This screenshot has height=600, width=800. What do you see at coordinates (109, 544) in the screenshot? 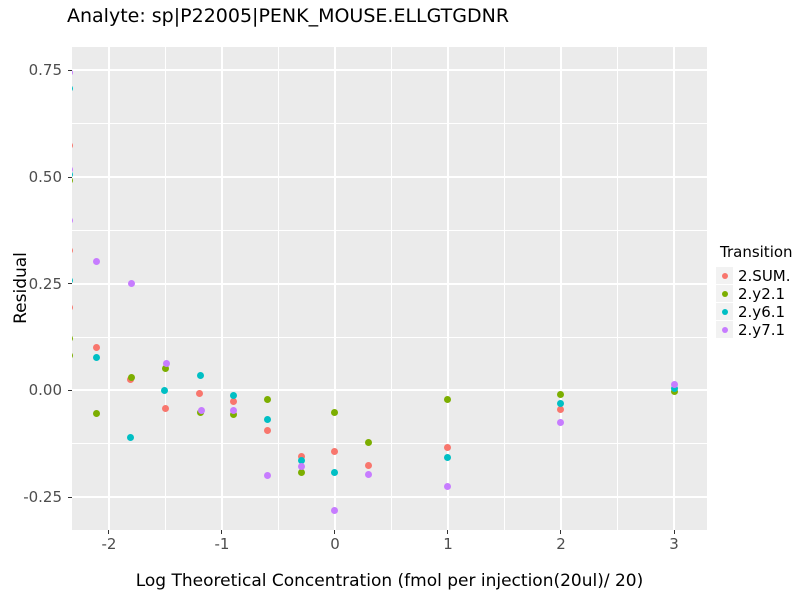
I see `x-tick-label: -2` at bounding box center [109, 544].